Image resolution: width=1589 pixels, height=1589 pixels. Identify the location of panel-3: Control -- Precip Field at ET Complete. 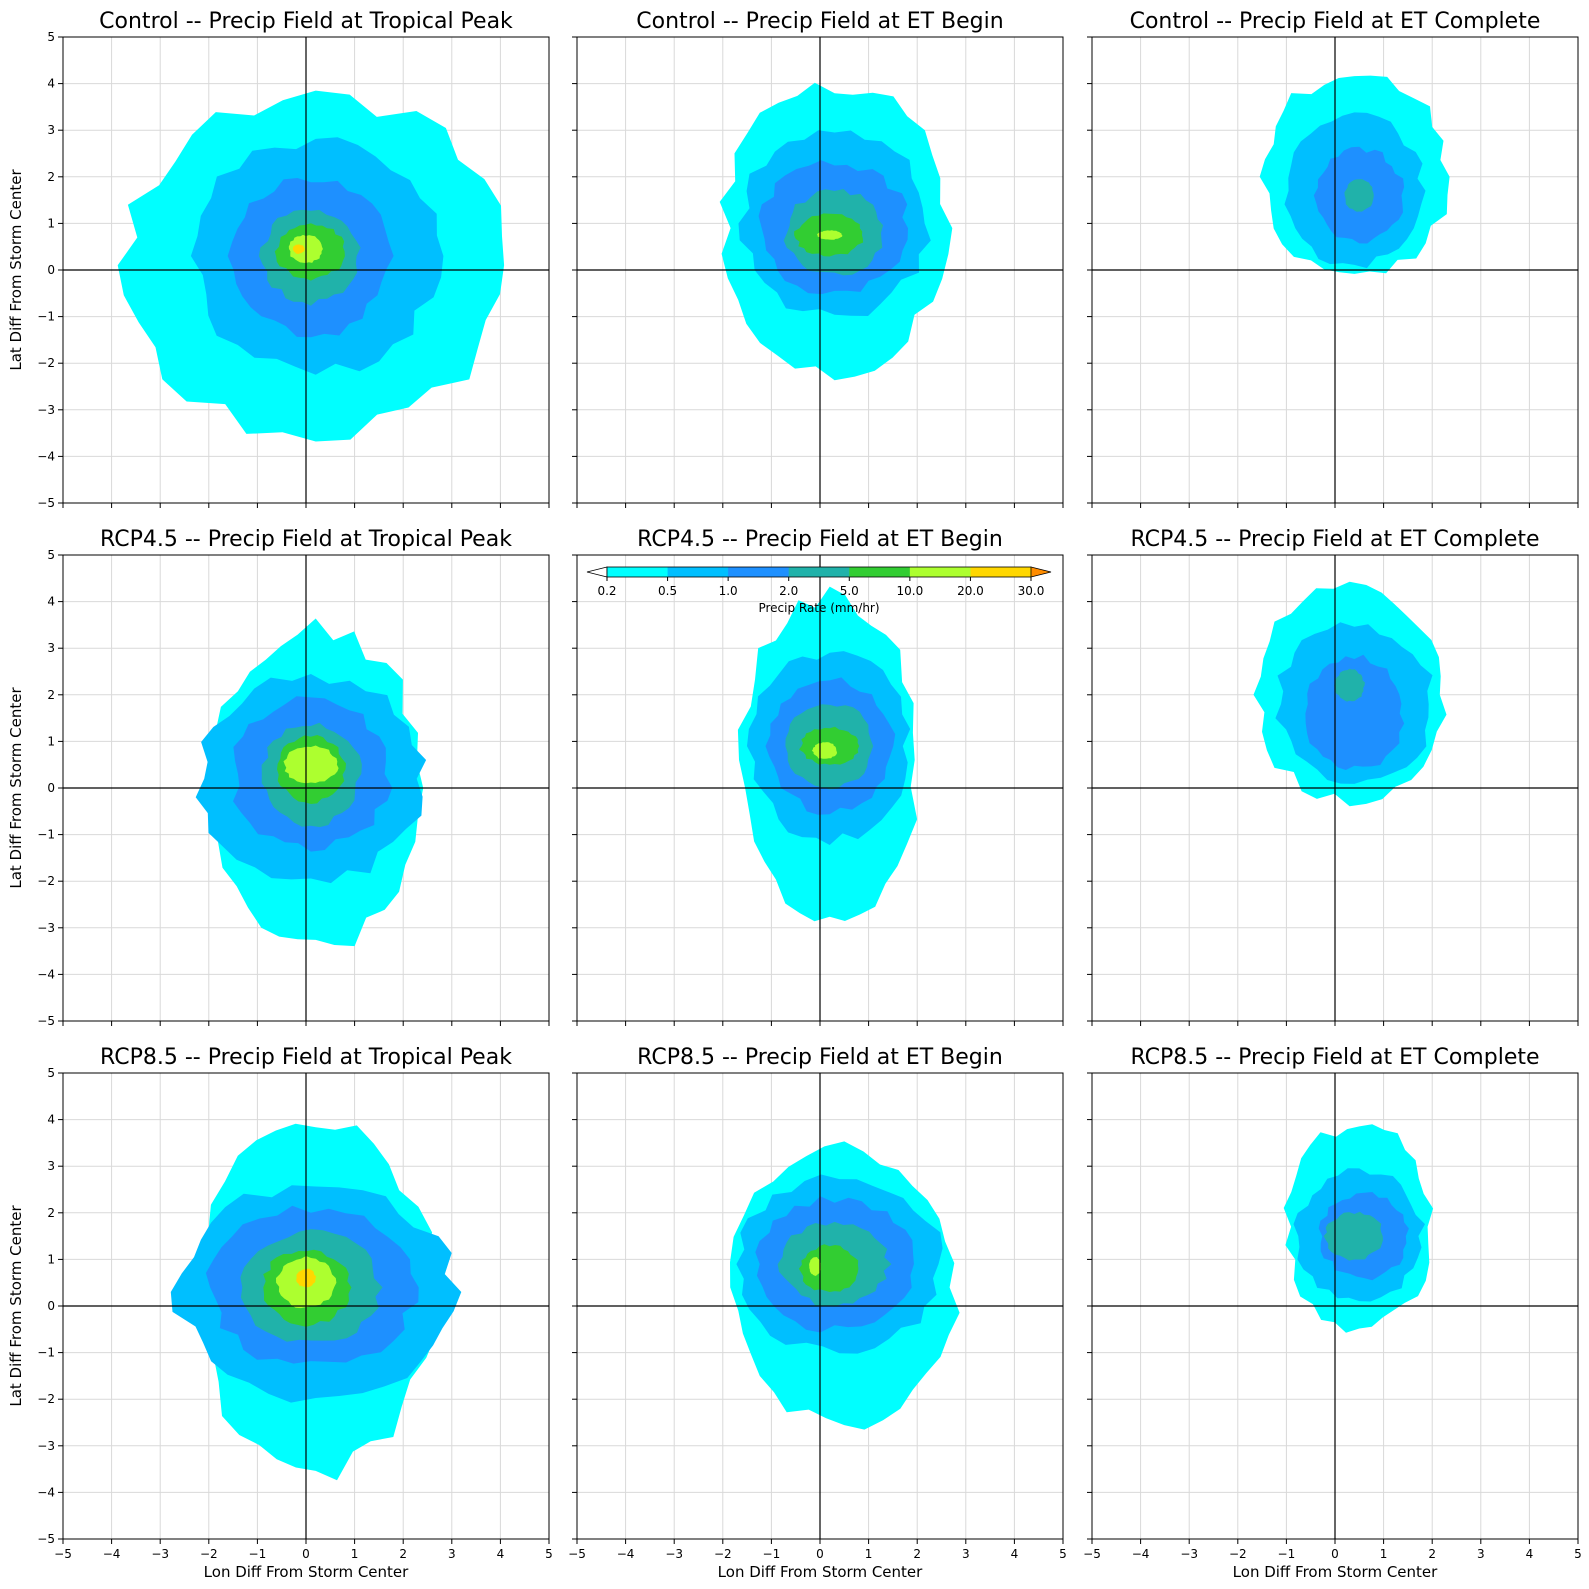
(1333, 258).